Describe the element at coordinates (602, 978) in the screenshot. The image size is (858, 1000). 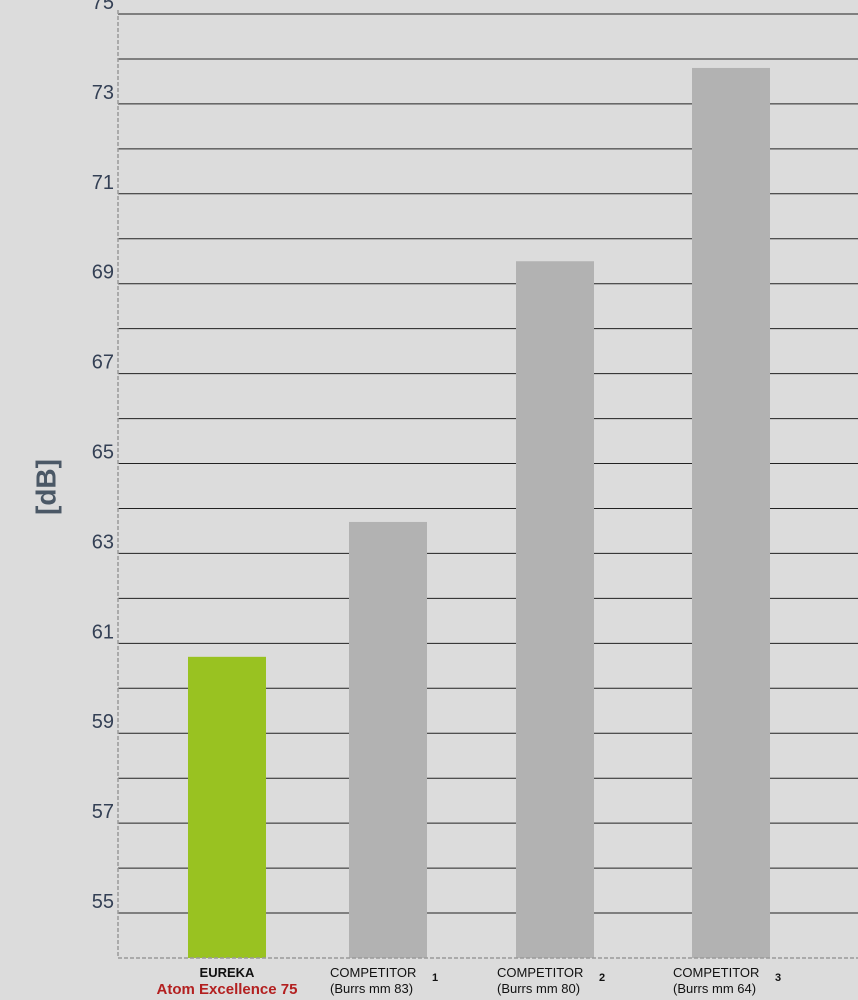
I see `category-number: 2` at that location.